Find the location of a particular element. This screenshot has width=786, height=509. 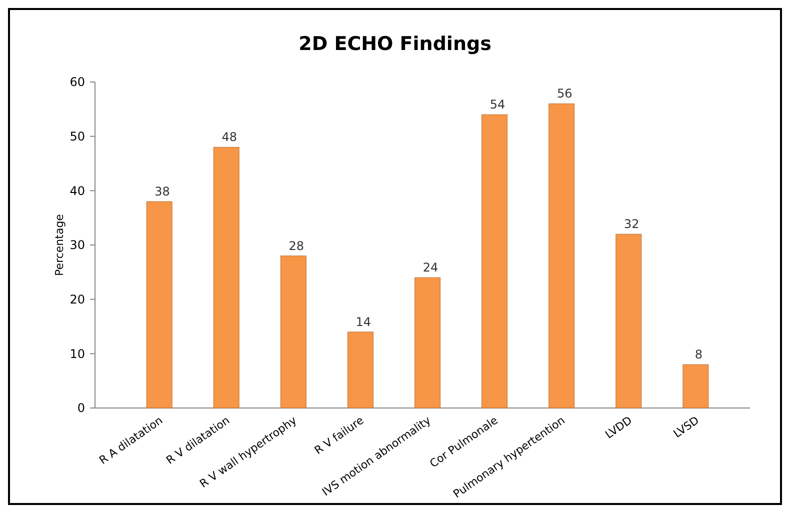

y-tick-label: 0 is located at coordinates (81, 408).